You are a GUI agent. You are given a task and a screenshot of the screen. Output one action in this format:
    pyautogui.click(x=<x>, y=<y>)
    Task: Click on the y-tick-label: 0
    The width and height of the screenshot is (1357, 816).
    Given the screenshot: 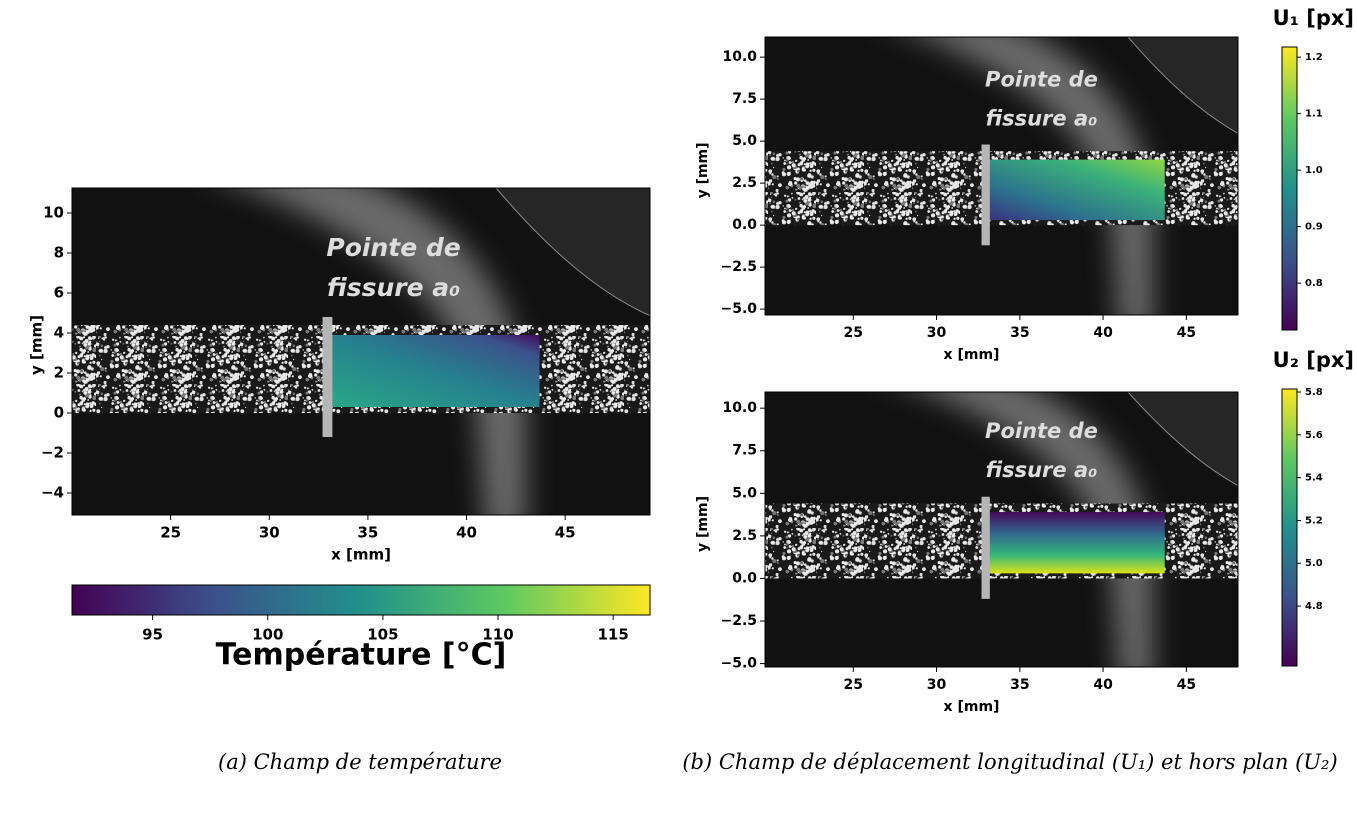 What is the action you would take?
    pyautogui.click(x=59, y=413)
    